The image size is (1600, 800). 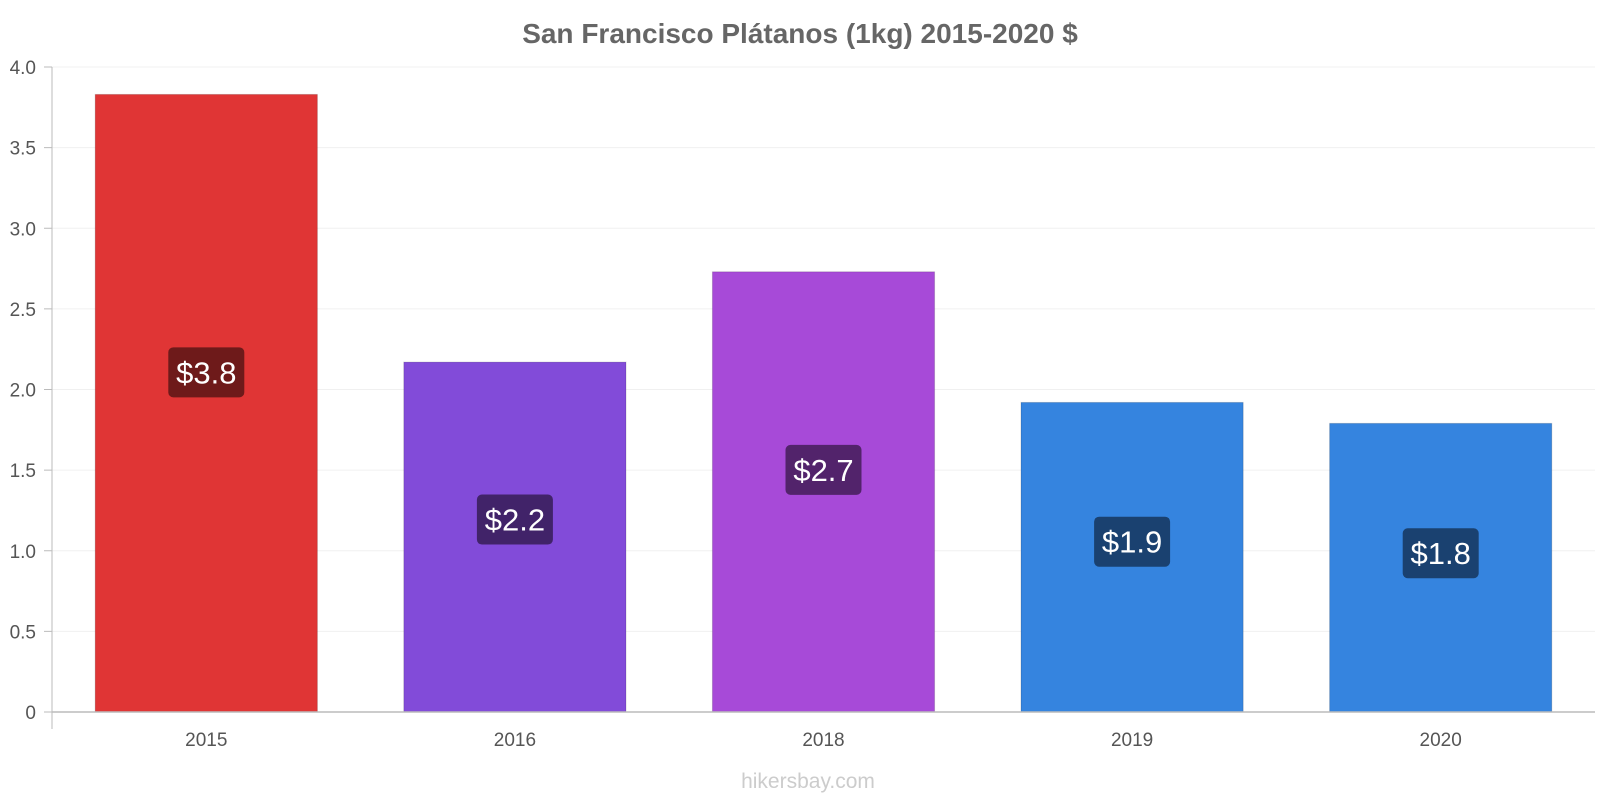 I want to click on x-tick-label: 2016, so click(x=515, y=740).